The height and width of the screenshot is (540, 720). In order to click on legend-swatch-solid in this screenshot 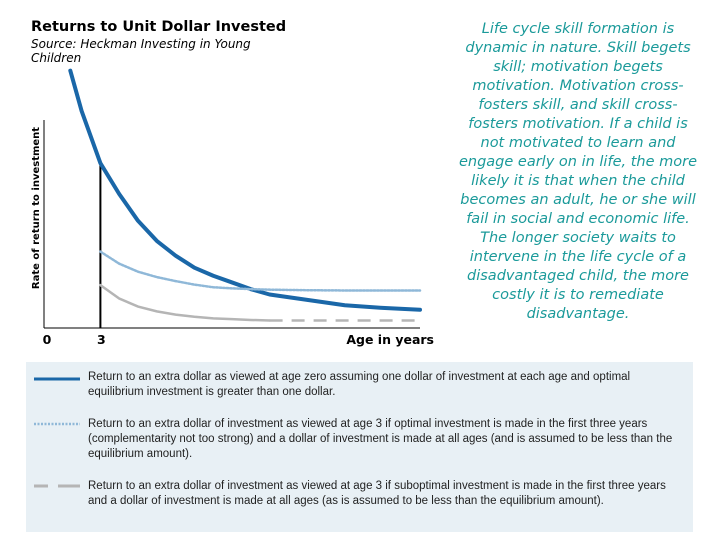, I will do `click(57, 379)`.